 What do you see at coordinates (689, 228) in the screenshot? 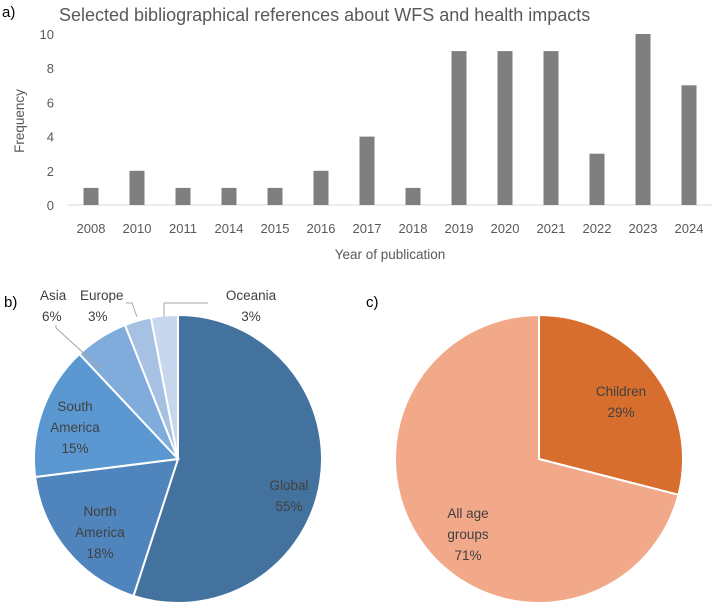
I see `x-tick-label: 2024` at bounding box center [689, 228].